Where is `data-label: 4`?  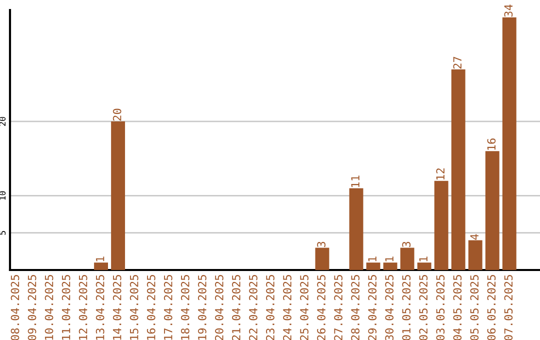 data-label: 4 is located at coordinates (474, 237).